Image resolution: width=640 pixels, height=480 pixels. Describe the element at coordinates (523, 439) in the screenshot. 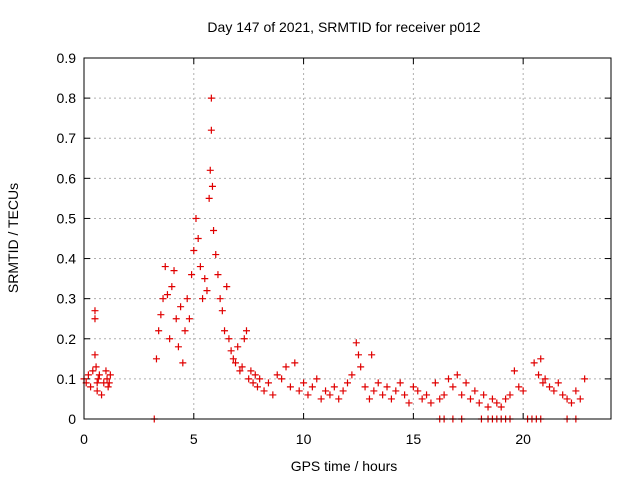

I see `x-tick-label: 20` at that location.